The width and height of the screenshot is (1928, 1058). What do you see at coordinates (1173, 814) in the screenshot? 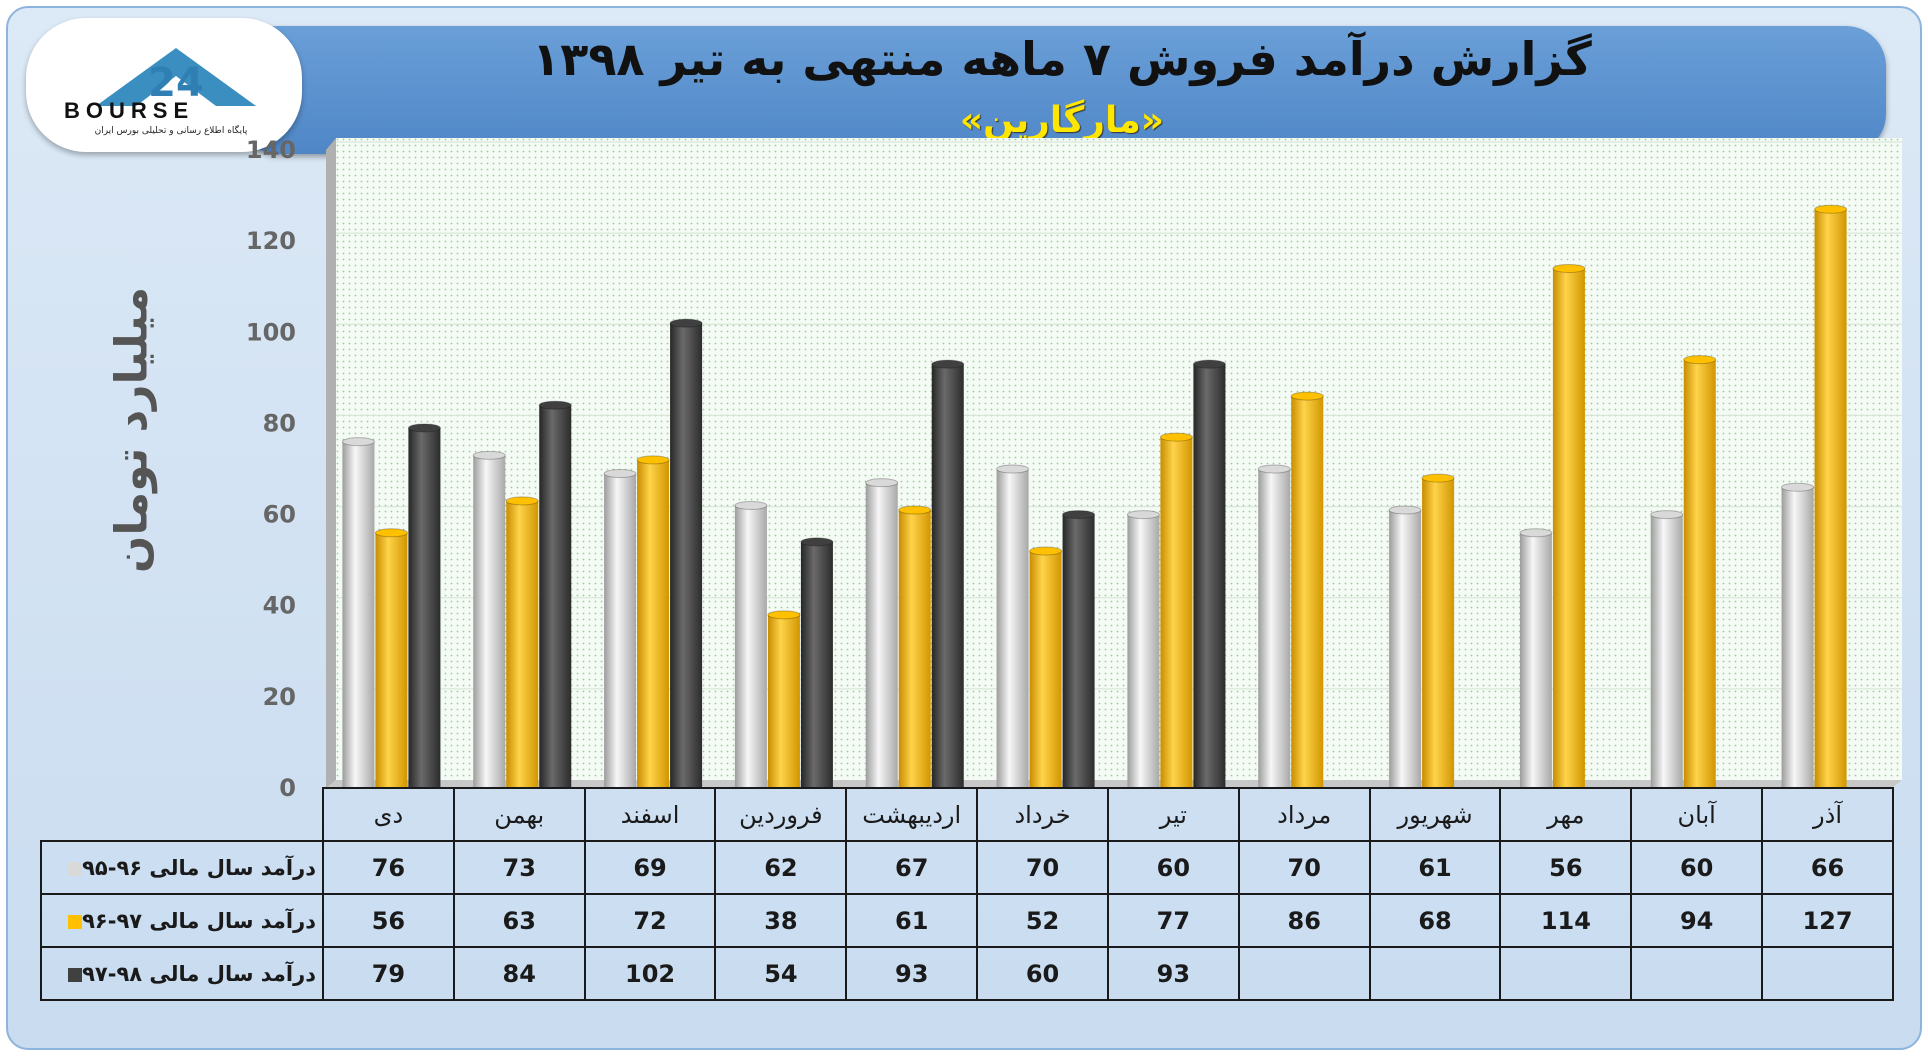
I see `x-tick-label: تیر` at bounding box center [1173, 814].